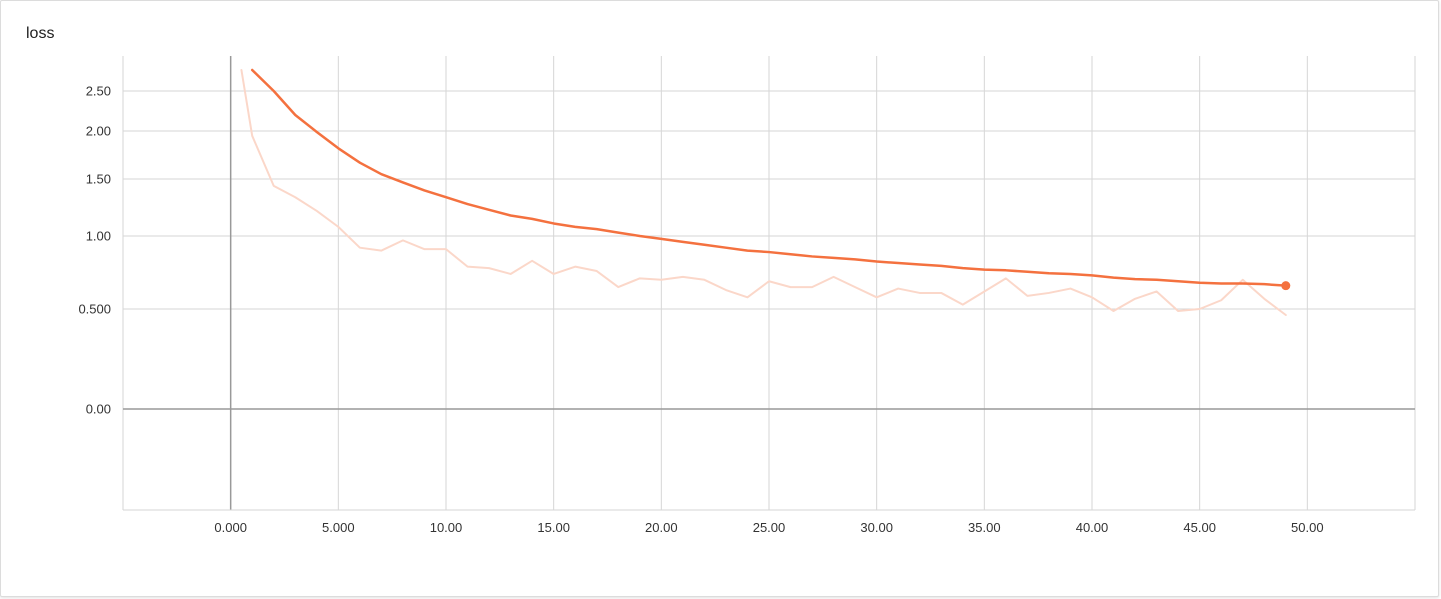 This screenshot has width=1441, height=599. I want to click on y-tick-label: 2.00, so click(98, 131).